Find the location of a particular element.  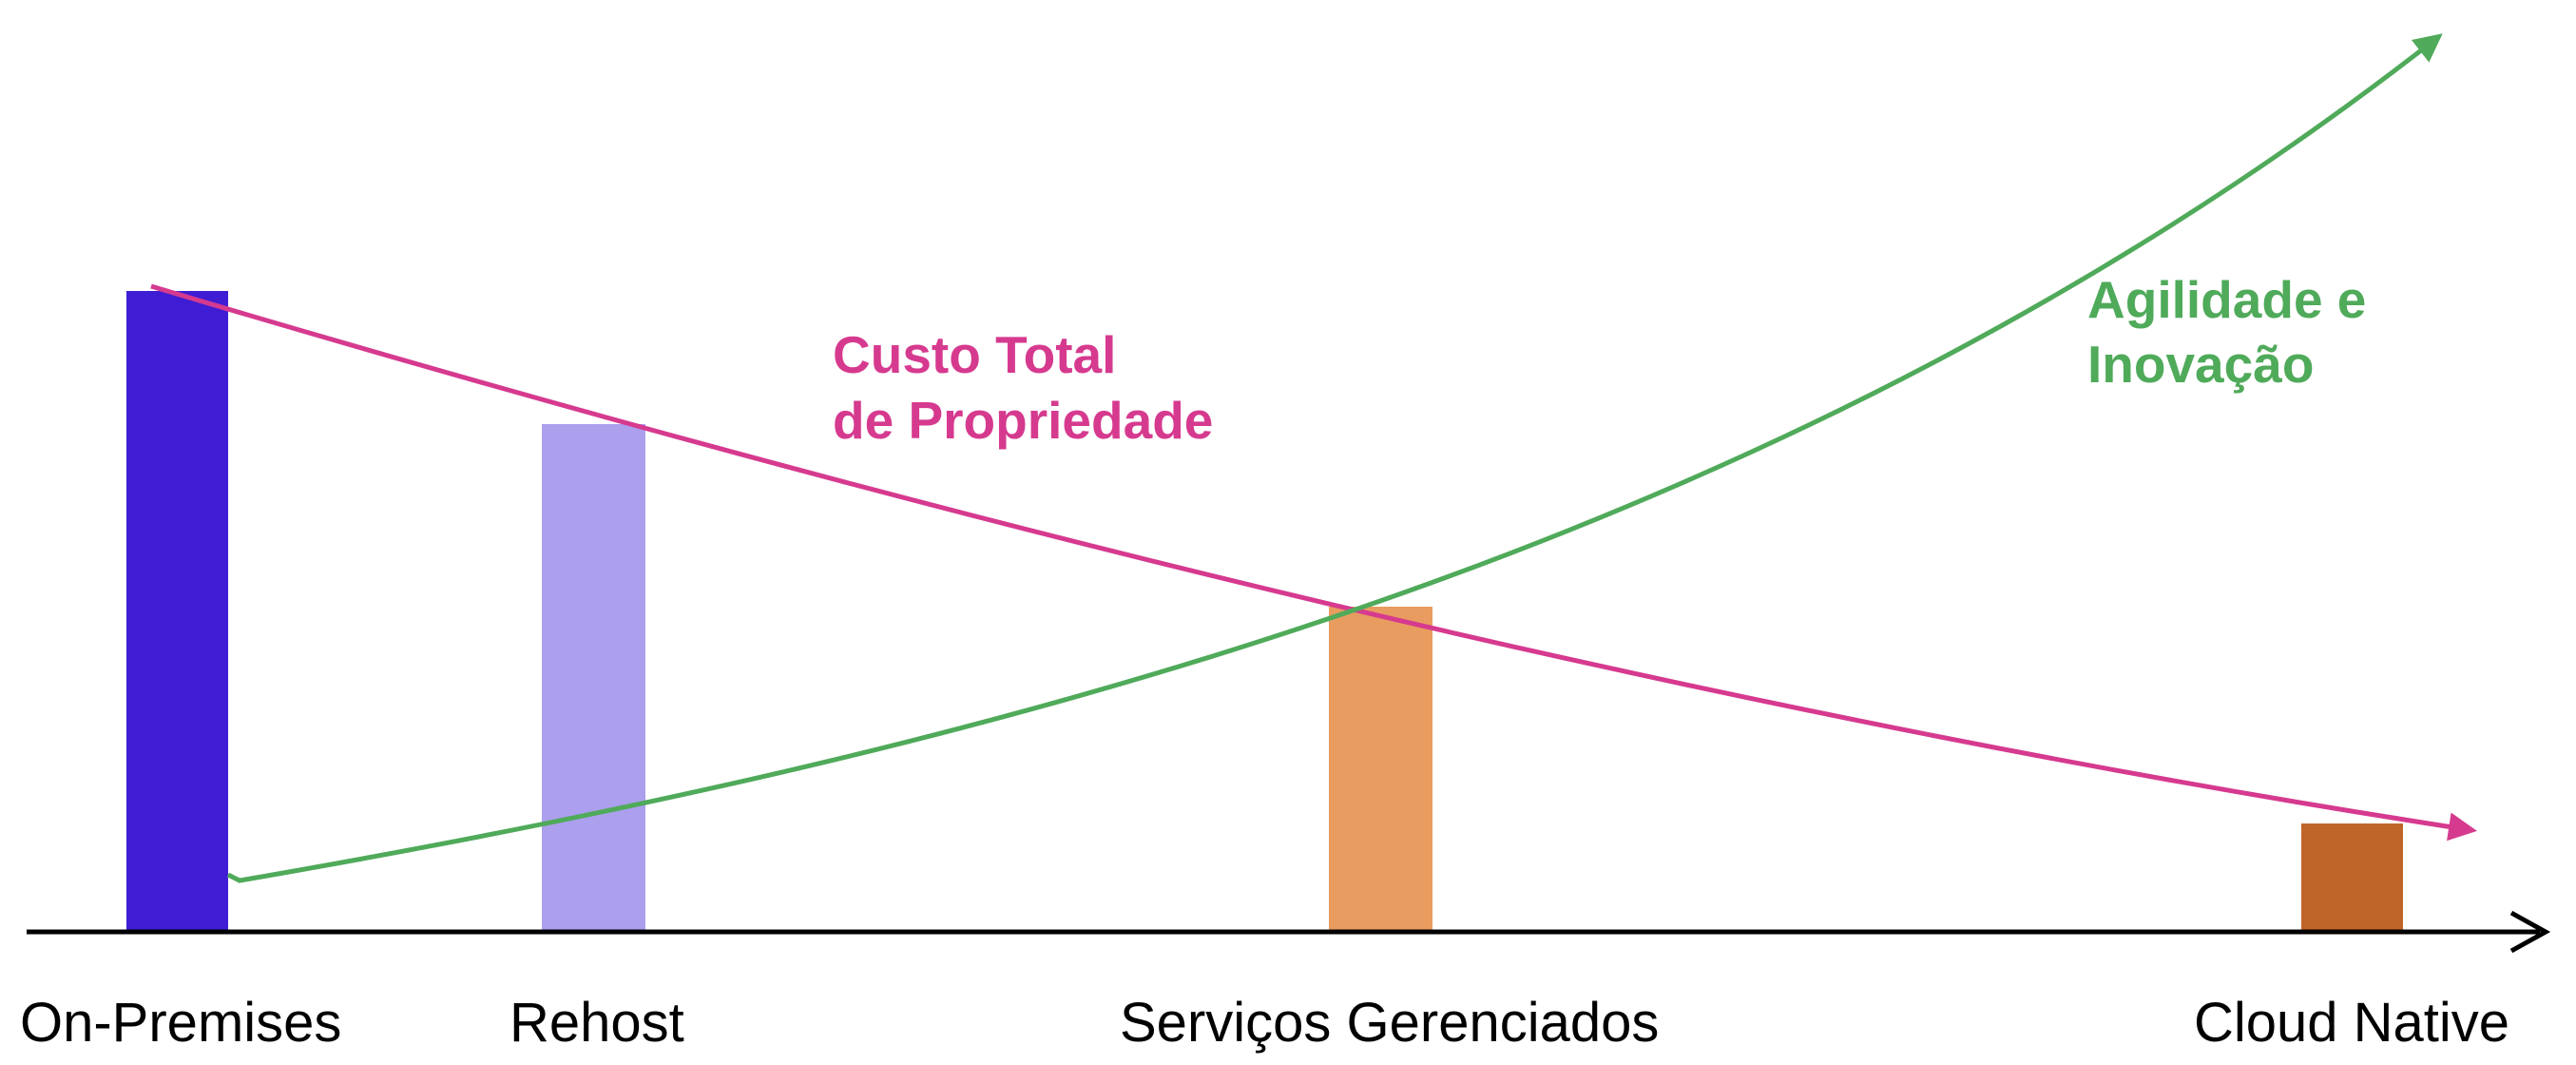

stage-label: Cloud Native is located at coordinates (2352, 1023).